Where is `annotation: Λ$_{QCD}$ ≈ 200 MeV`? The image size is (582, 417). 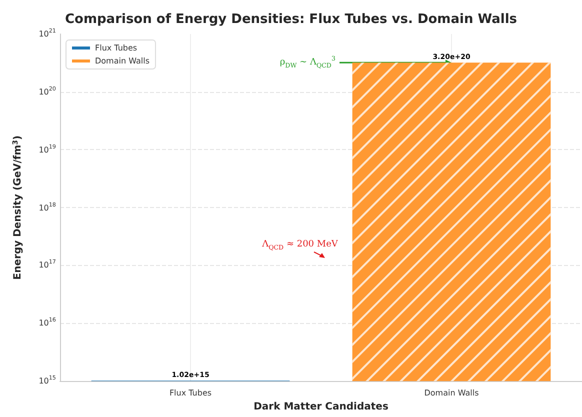 annotation: Λ$_{QCD}$ ≈ 200 MeV is located at coordinates (300, 245).